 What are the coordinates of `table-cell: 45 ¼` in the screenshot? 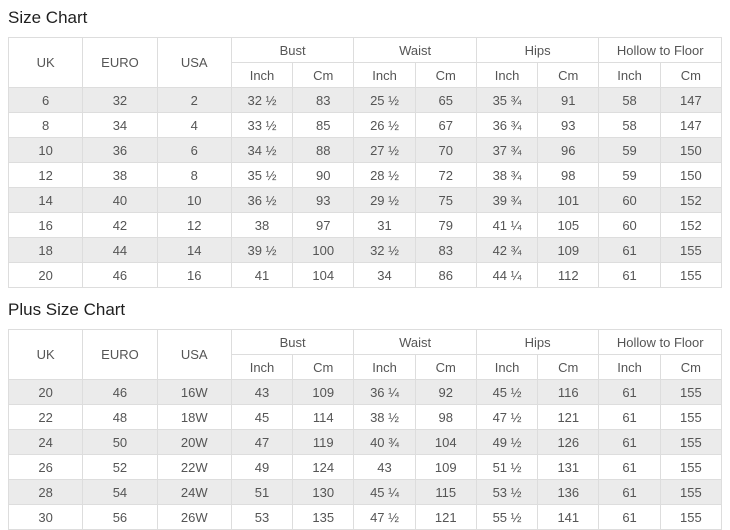 It's located at (384, 492).